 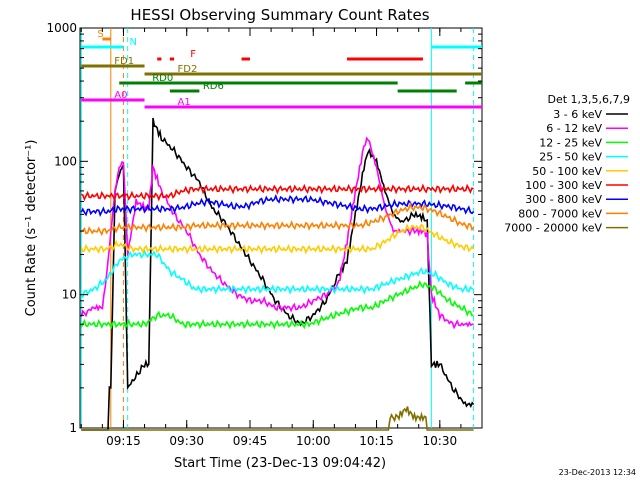 What do you see at coordinates (440, 441) in the screenshot?
I see `x-tick-label: 10:30` at bounding box center [440, 441].